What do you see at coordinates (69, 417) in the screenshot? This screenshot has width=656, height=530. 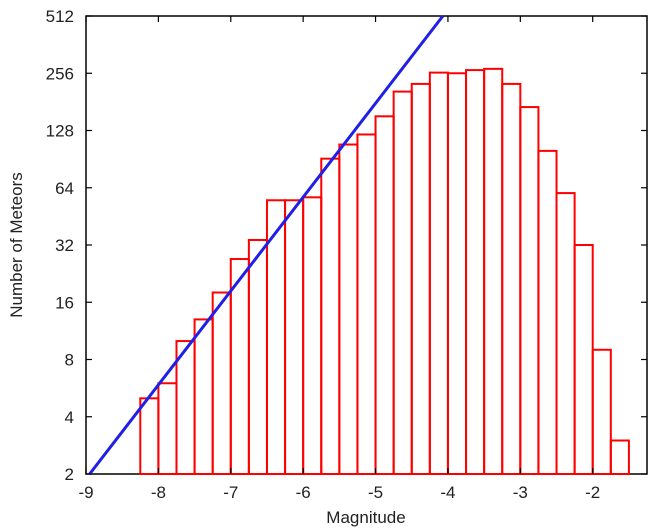 I see `y-tick-label: 4` at bounding box center [69, 417].